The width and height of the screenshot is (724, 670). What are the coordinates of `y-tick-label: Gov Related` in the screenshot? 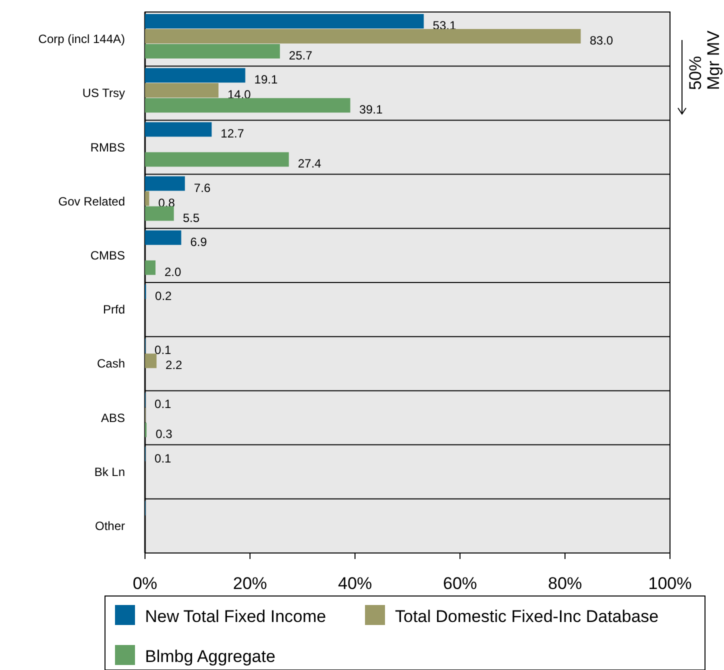 It's located at (91, 201).